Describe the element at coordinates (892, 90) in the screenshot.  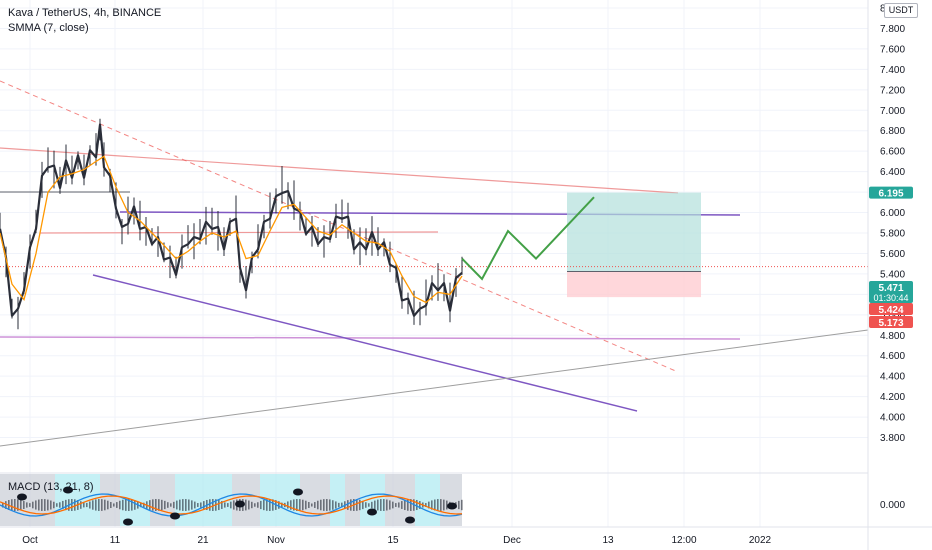
I see `price-tick-label: 7.200` at that location.